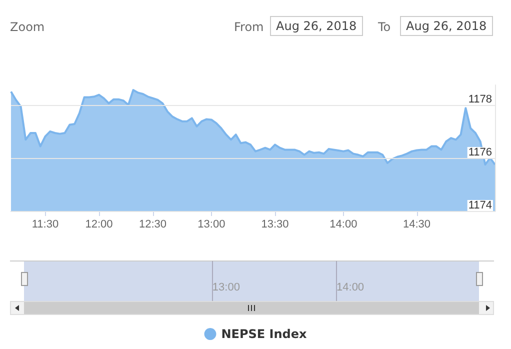  What do you see at coordinates (417, 224) in the screenshot?
I see `x-tick-label: 14:30` at bounding box center [417, 224].